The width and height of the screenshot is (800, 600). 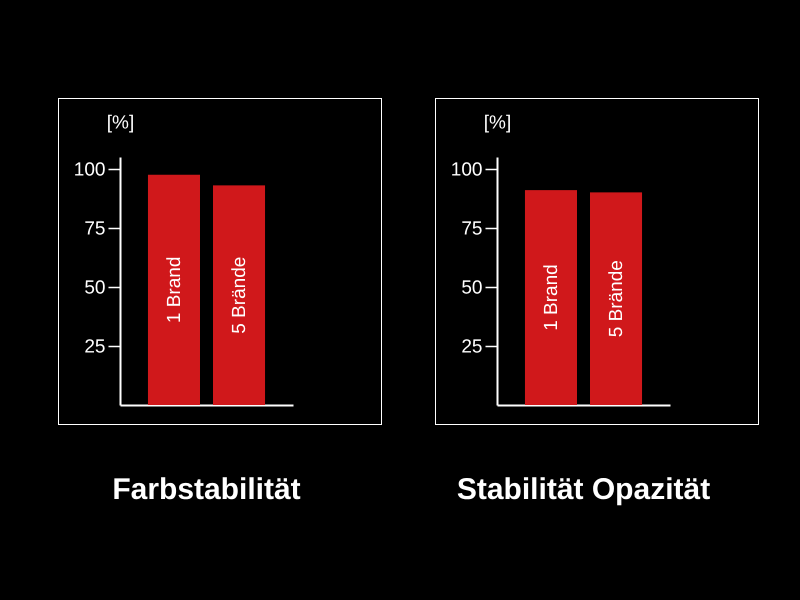 I want to click on text: Farbstabilität, so click(x=206, y=489).